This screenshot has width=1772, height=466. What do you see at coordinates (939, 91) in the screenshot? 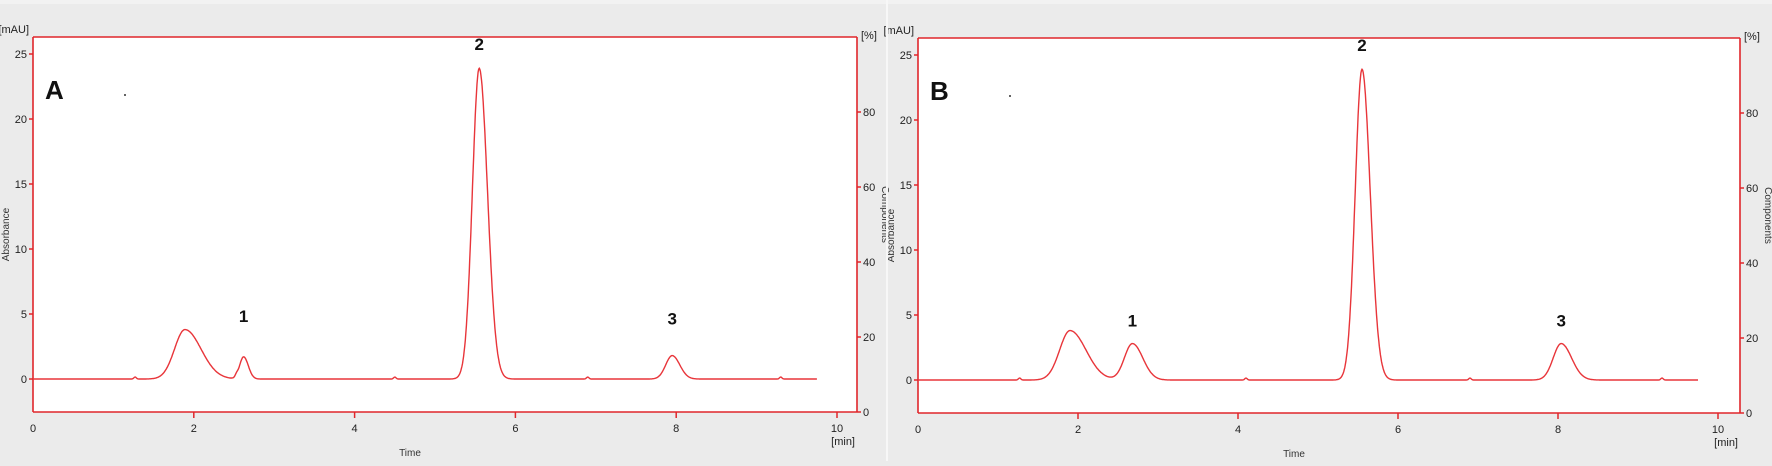
I see `panel-label: B` at bounding box center [939, 91].